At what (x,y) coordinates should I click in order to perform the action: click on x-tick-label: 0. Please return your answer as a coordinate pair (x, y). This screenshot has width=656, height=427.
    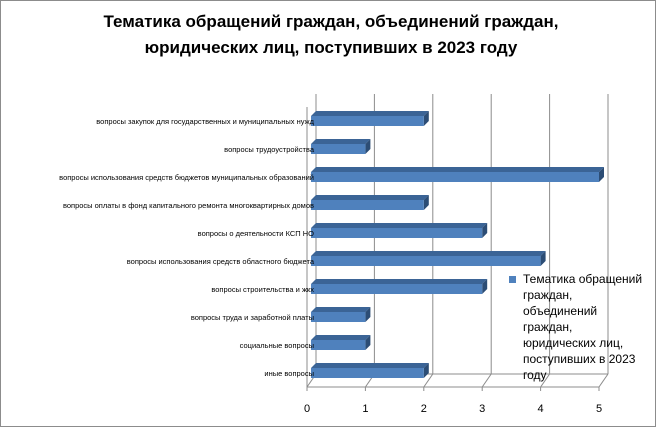
    Looking at the image, I should click on (307, 409).